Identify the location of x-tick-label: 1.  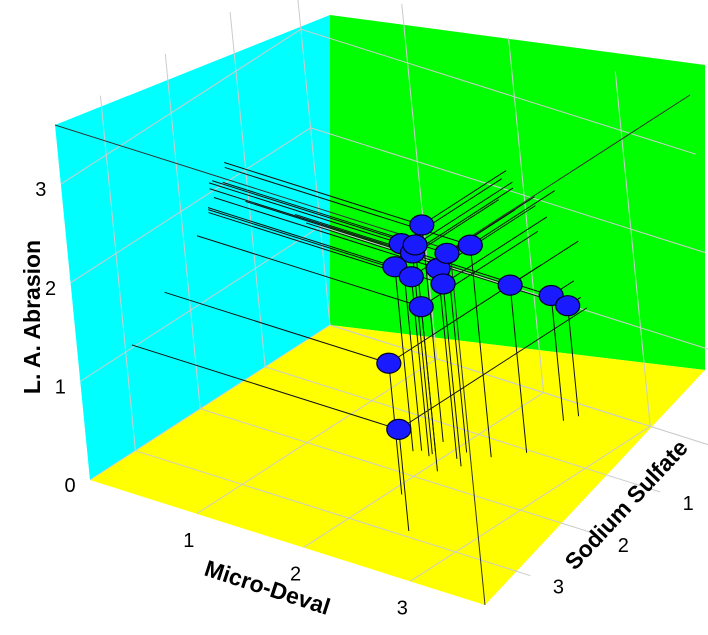
(188, 541).